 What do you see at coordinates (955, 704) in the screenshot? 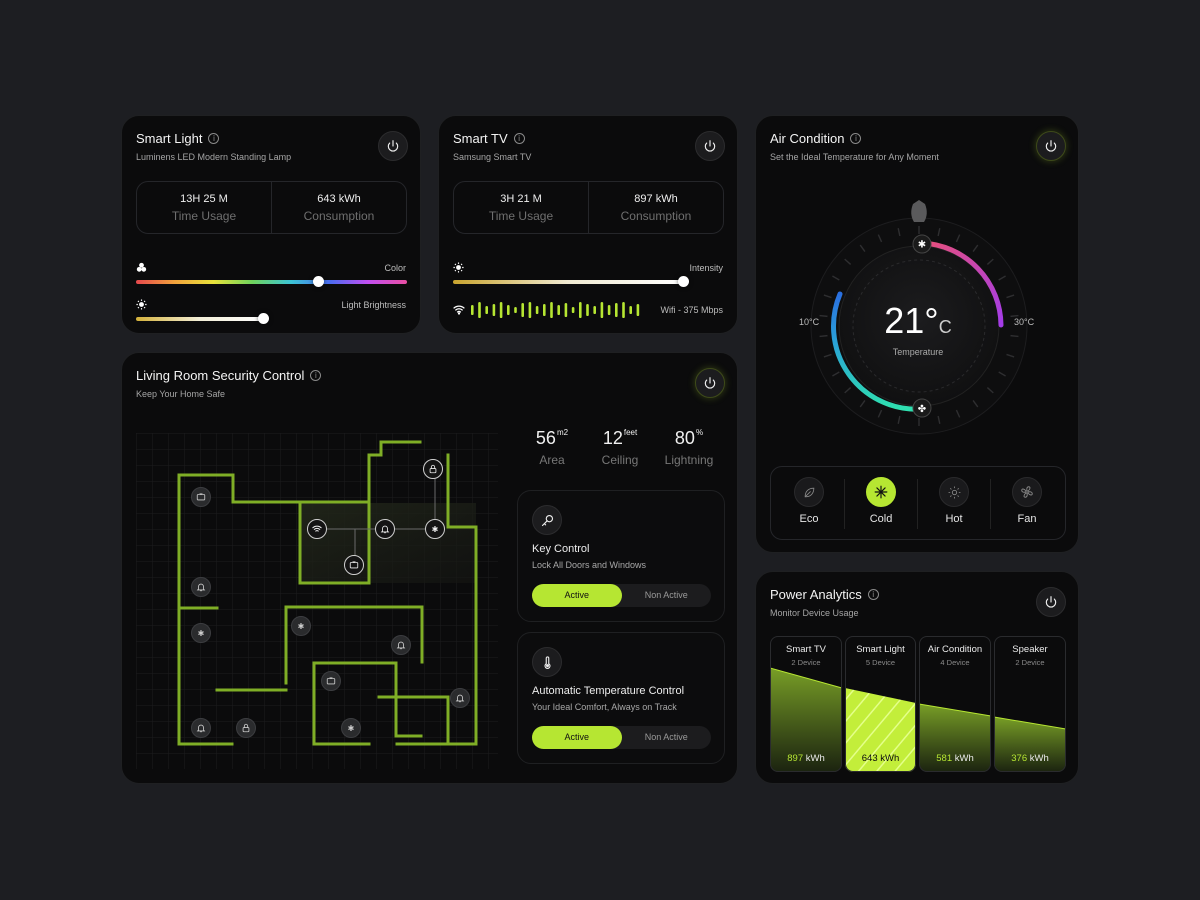
I see `power-col-air-condition: Air Condition 4 Device 581 kWh` at bounding box center [955, 704].